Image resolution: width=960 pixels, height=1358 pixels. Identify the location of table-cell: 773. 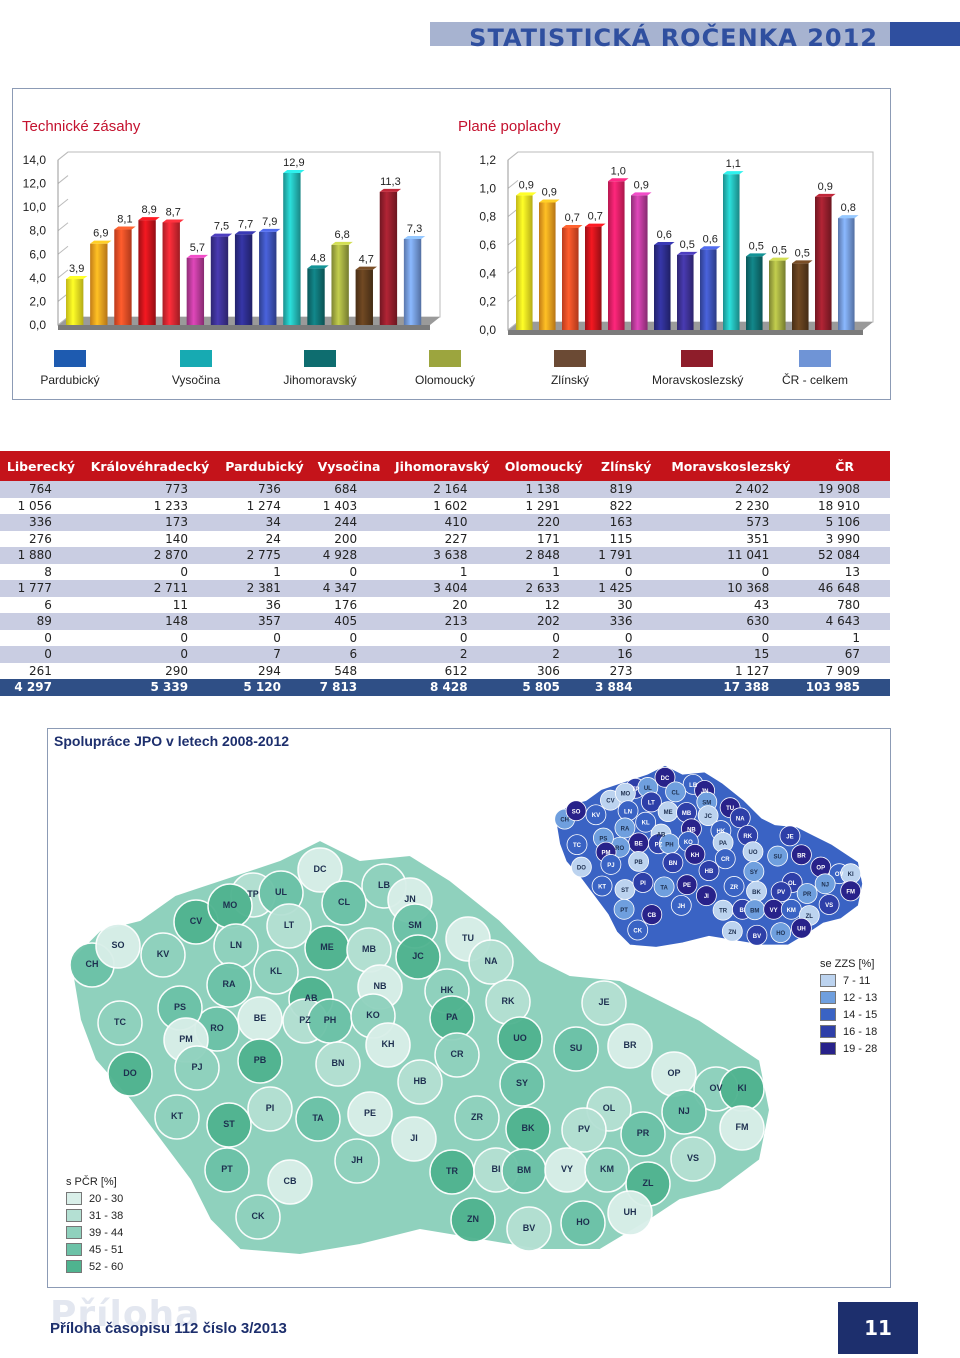
(150, 489).